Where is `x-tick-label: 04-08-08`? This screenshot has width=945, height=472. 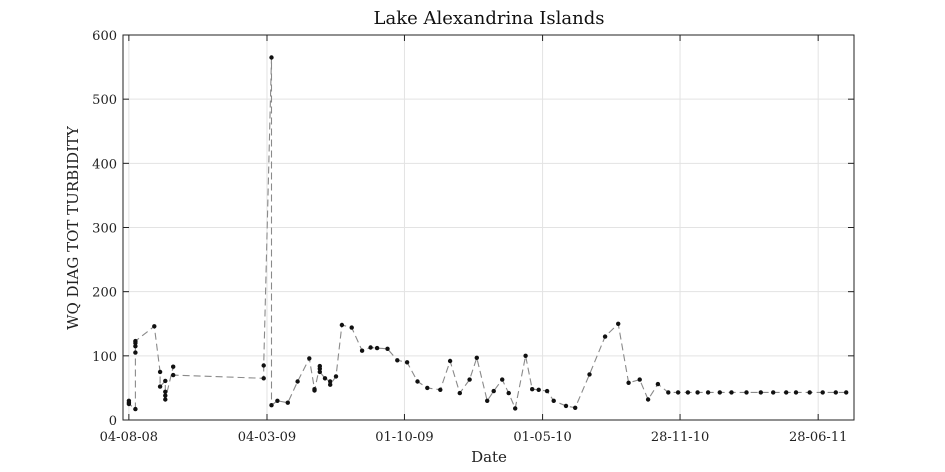
x-tick-label: 04-08-08 is located at coordinates (129, 437).